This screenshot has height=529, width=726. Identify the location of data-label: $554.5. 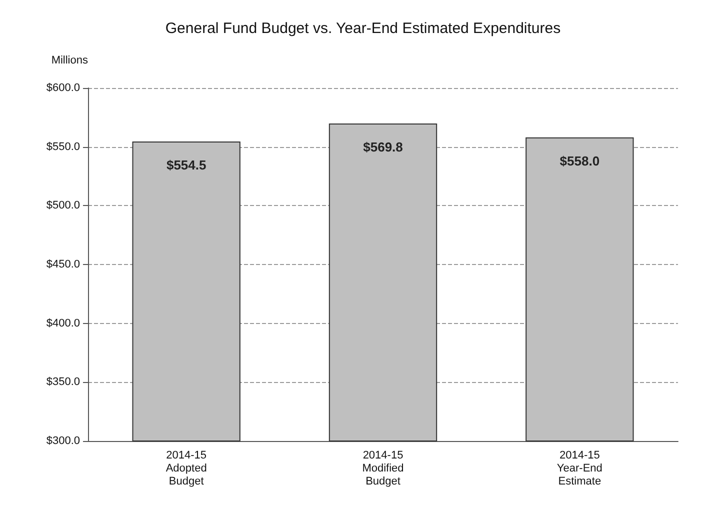
(186, 165).